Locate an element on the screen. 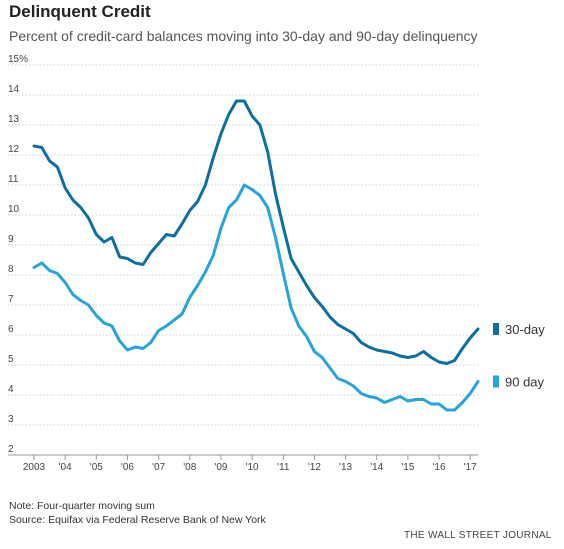 The image size is (564, 549). x-tick-label: '10 is located at coordinates (252, 467).